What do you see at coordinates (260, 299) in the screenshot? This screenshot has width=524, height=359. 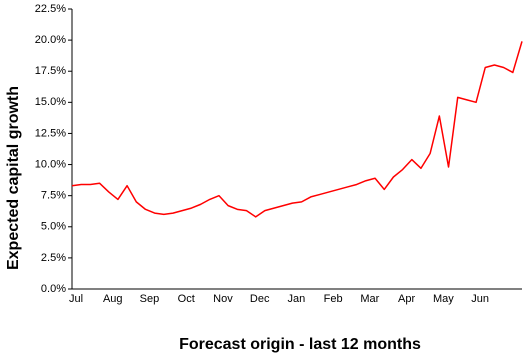 I see `x-tick-label: Dec` at bounding box center [260, 299].